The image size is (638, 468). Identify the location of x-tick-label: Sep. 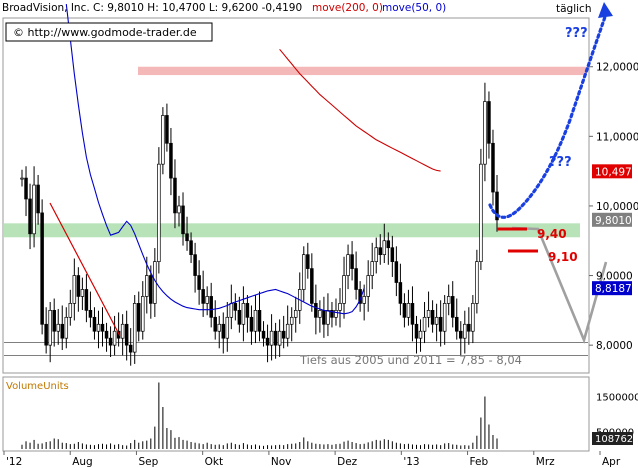
(148, 462).